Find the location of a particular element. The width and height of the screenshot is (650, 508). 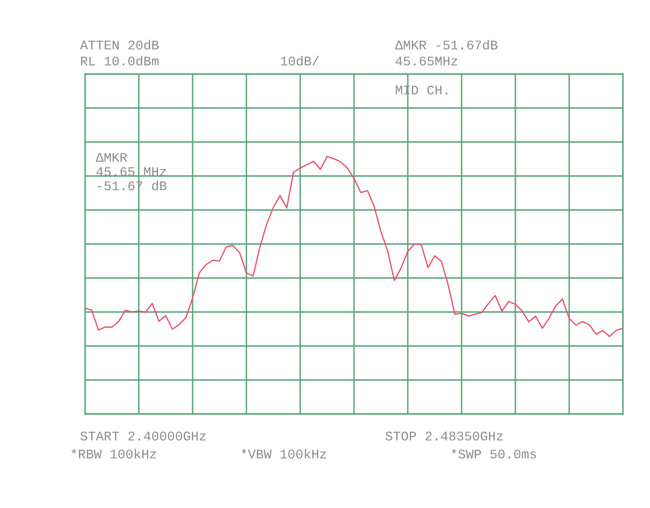

text: STOP 2.48350GHz is located at coordinates (444, 436).